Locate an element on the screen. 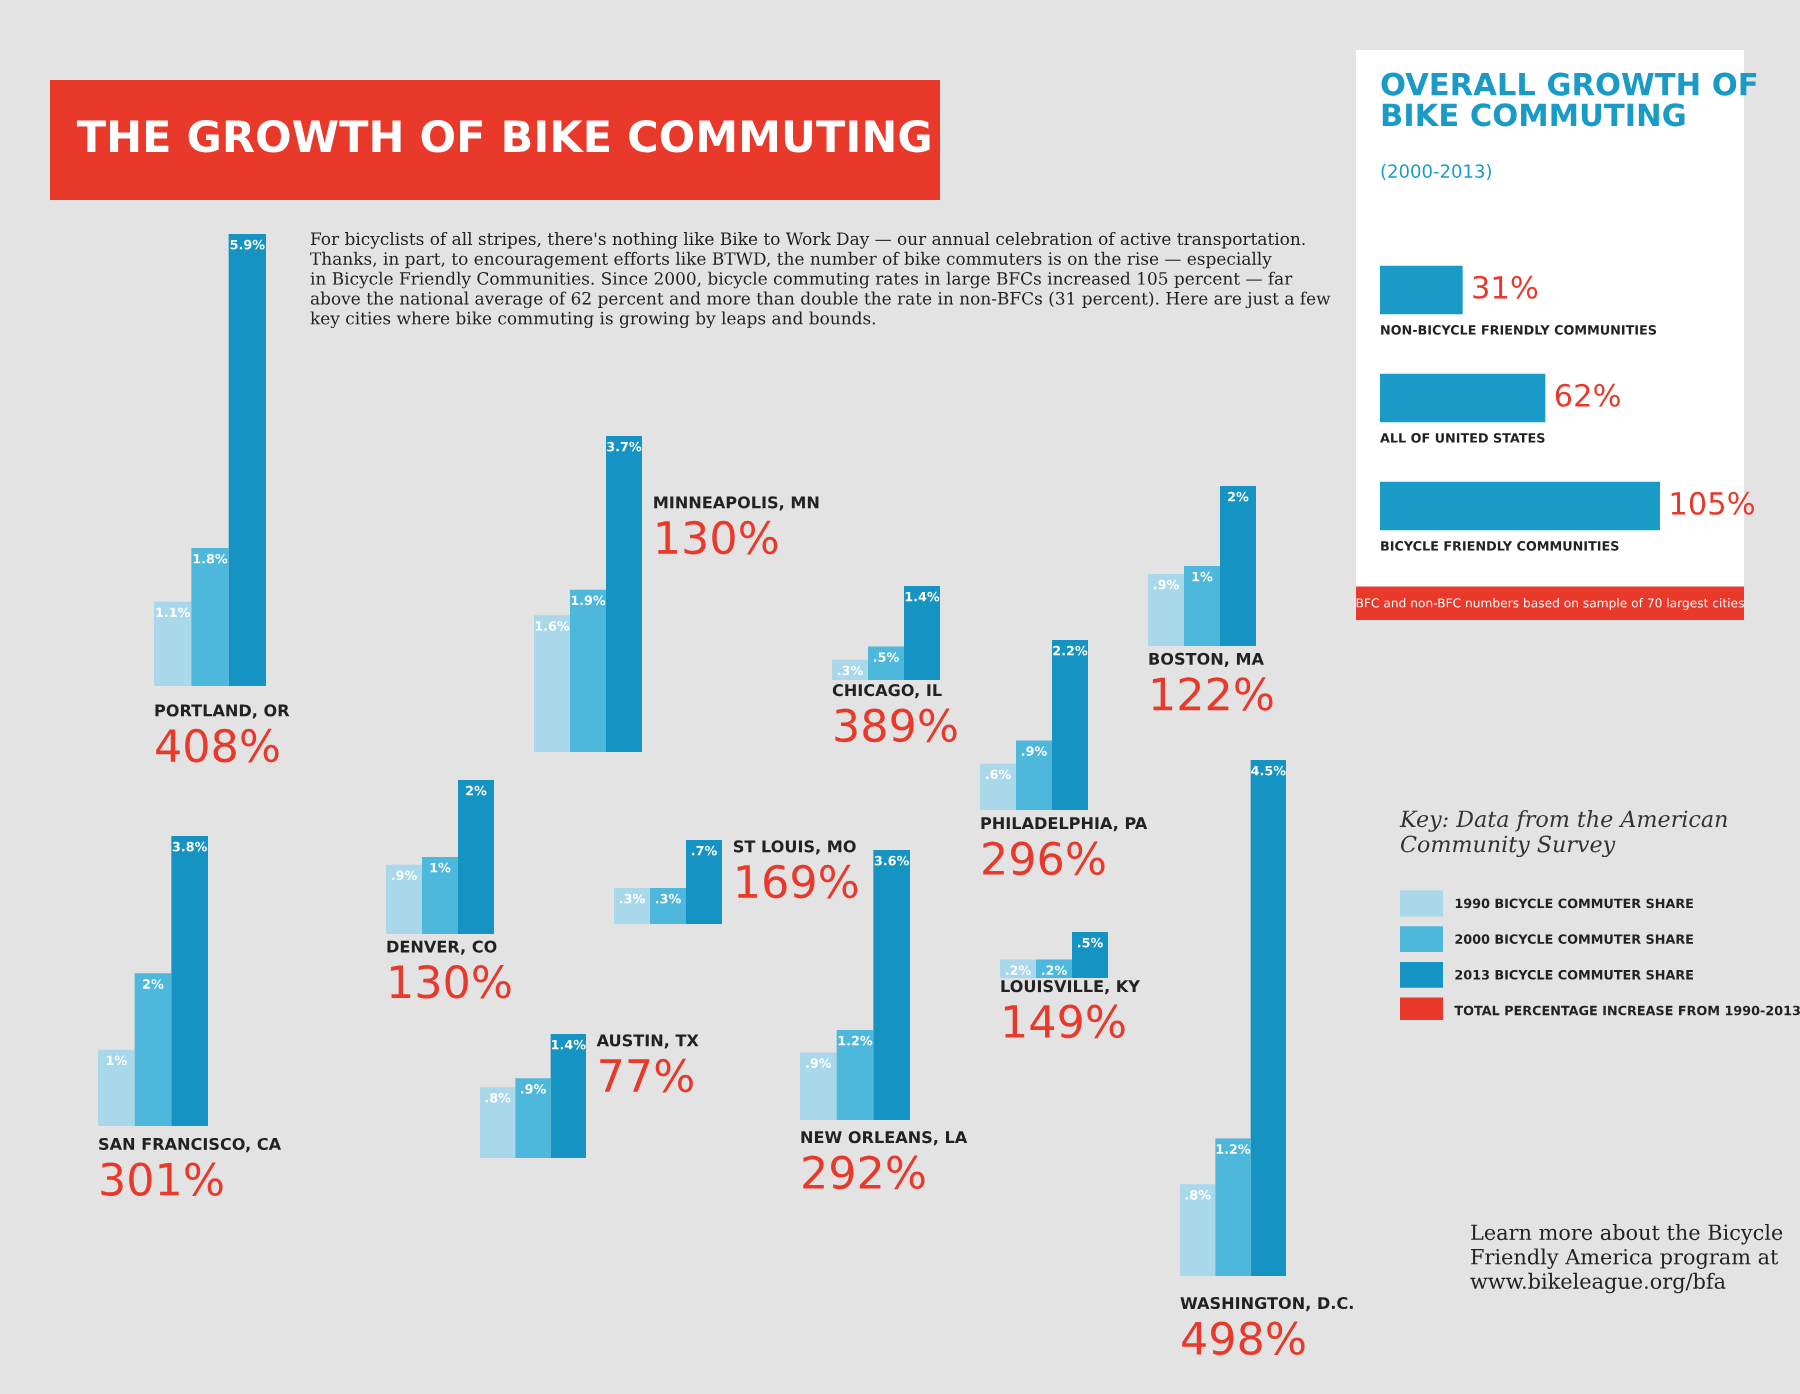  text: 122% is located at coordinates (1212, 694).